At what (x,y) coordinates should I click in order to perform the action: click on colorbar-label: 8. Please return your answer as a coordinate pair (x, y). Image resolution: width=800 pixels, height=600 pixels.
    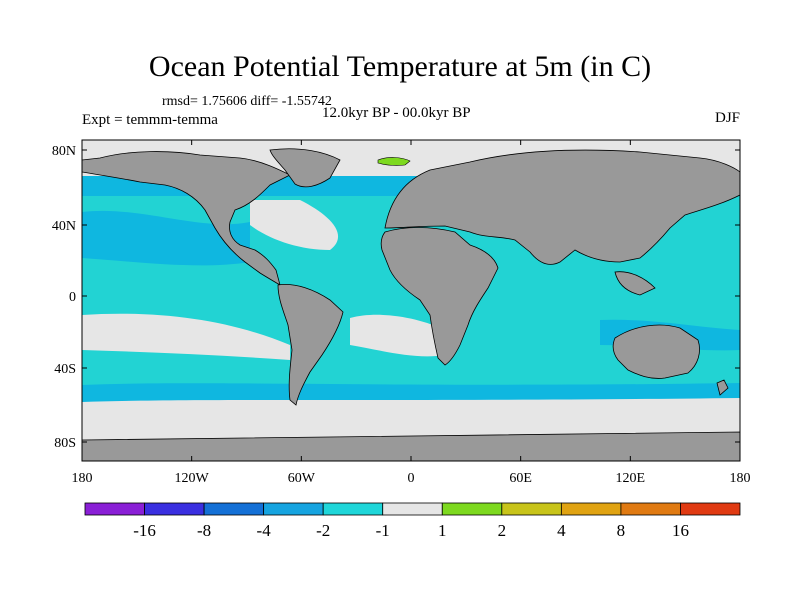
    Looking at the image, I should click on (621, 530).